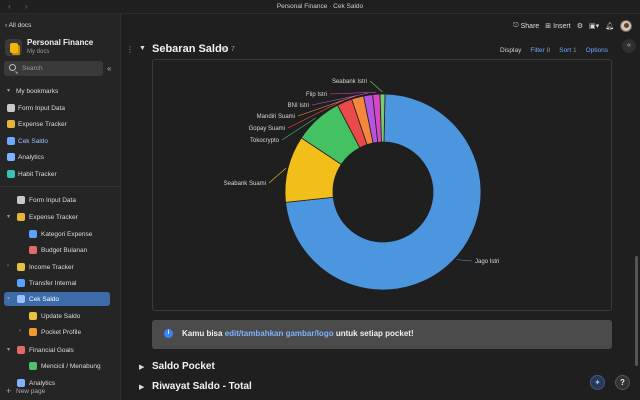  What do you see at coordinates (636, 311) in the screenshot?
I see `scrollbar` at bounding box center [636, 311].